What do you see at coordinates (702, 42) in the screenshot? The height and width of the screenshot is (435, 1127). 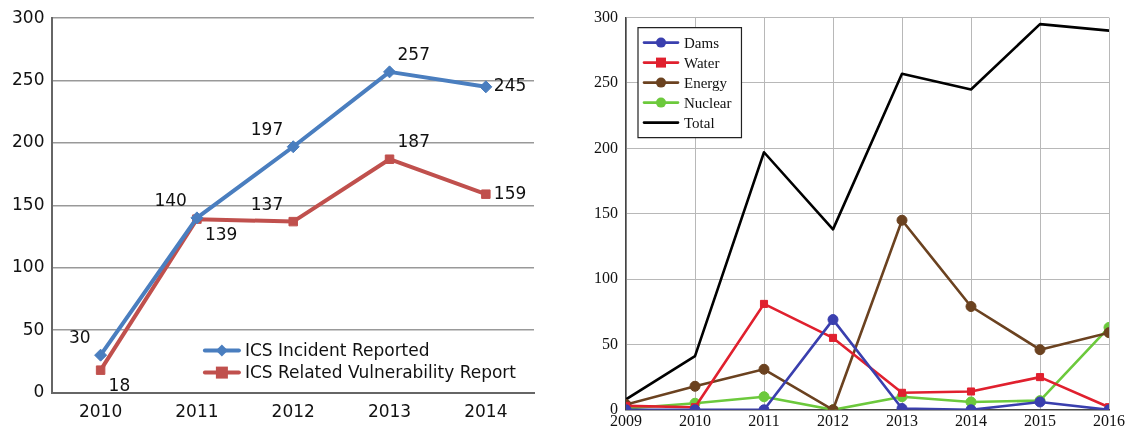 I see `legend-label: Dams` at bounding box center [702, 42].